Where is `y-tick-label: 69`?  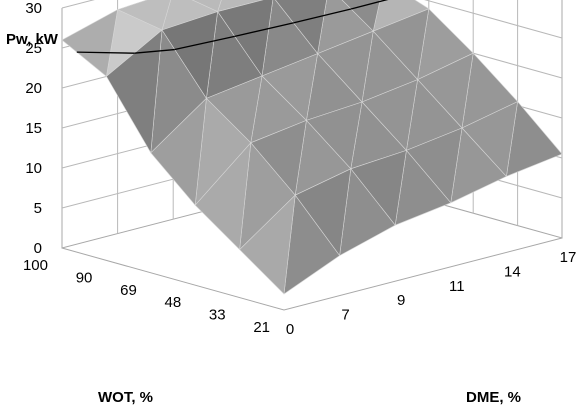
y-tick-label: 69 is located at coordinates (128, 290).